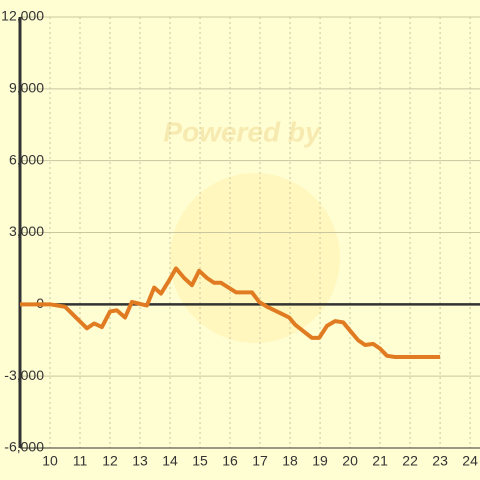 This screenshot has width=480, height=480. I want to click on watermark: Powered by, so click(242, 131).